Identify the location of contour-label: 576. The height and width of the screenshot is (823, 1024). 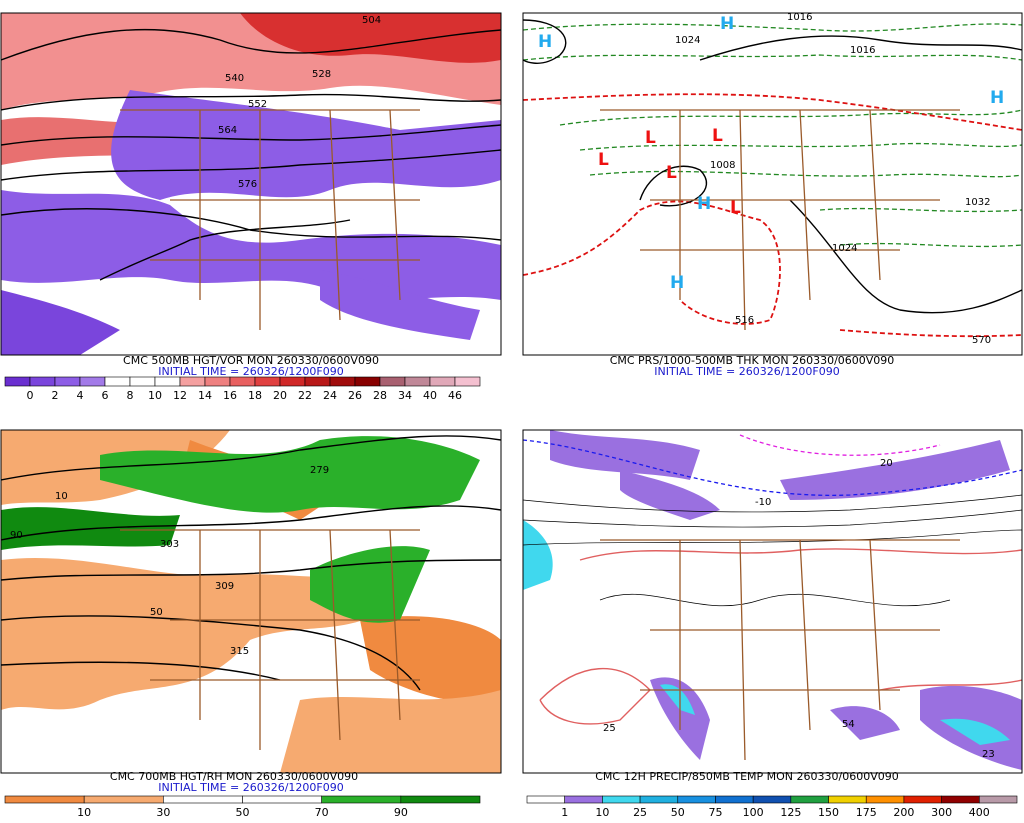
(247, 184).